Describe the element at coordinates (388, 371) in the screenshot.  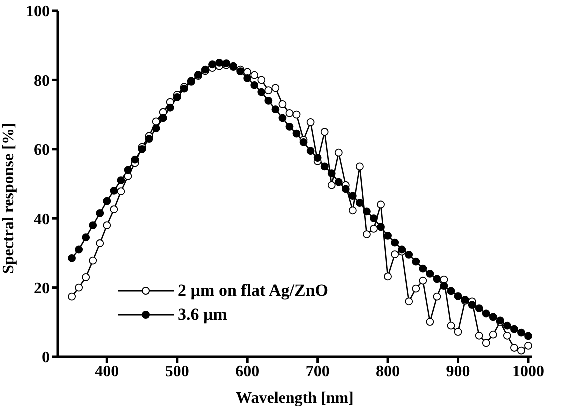
I see `x-tick-label: 800` at that location.